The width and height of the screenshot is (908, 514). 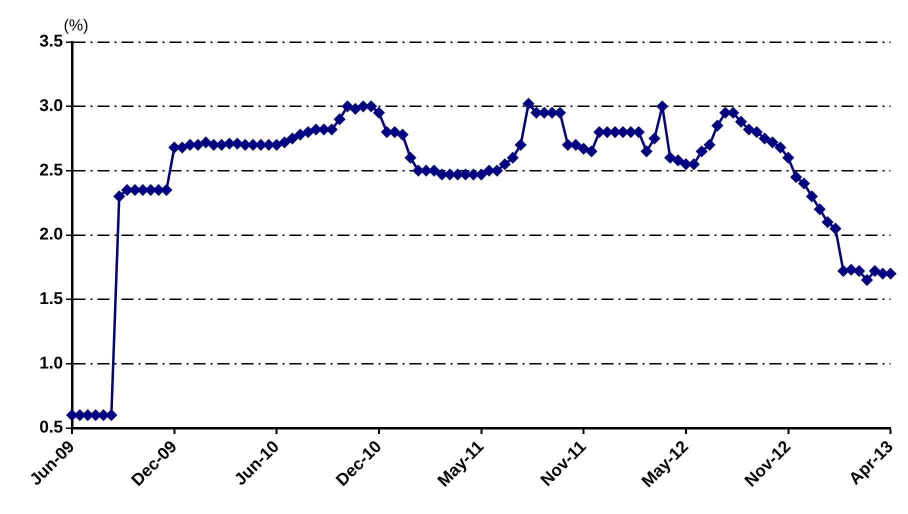 What do you see at coordinates (51, 362) in the screenshot?
I see `y-tick-label: 1.0` at bounding box center [51, 362].